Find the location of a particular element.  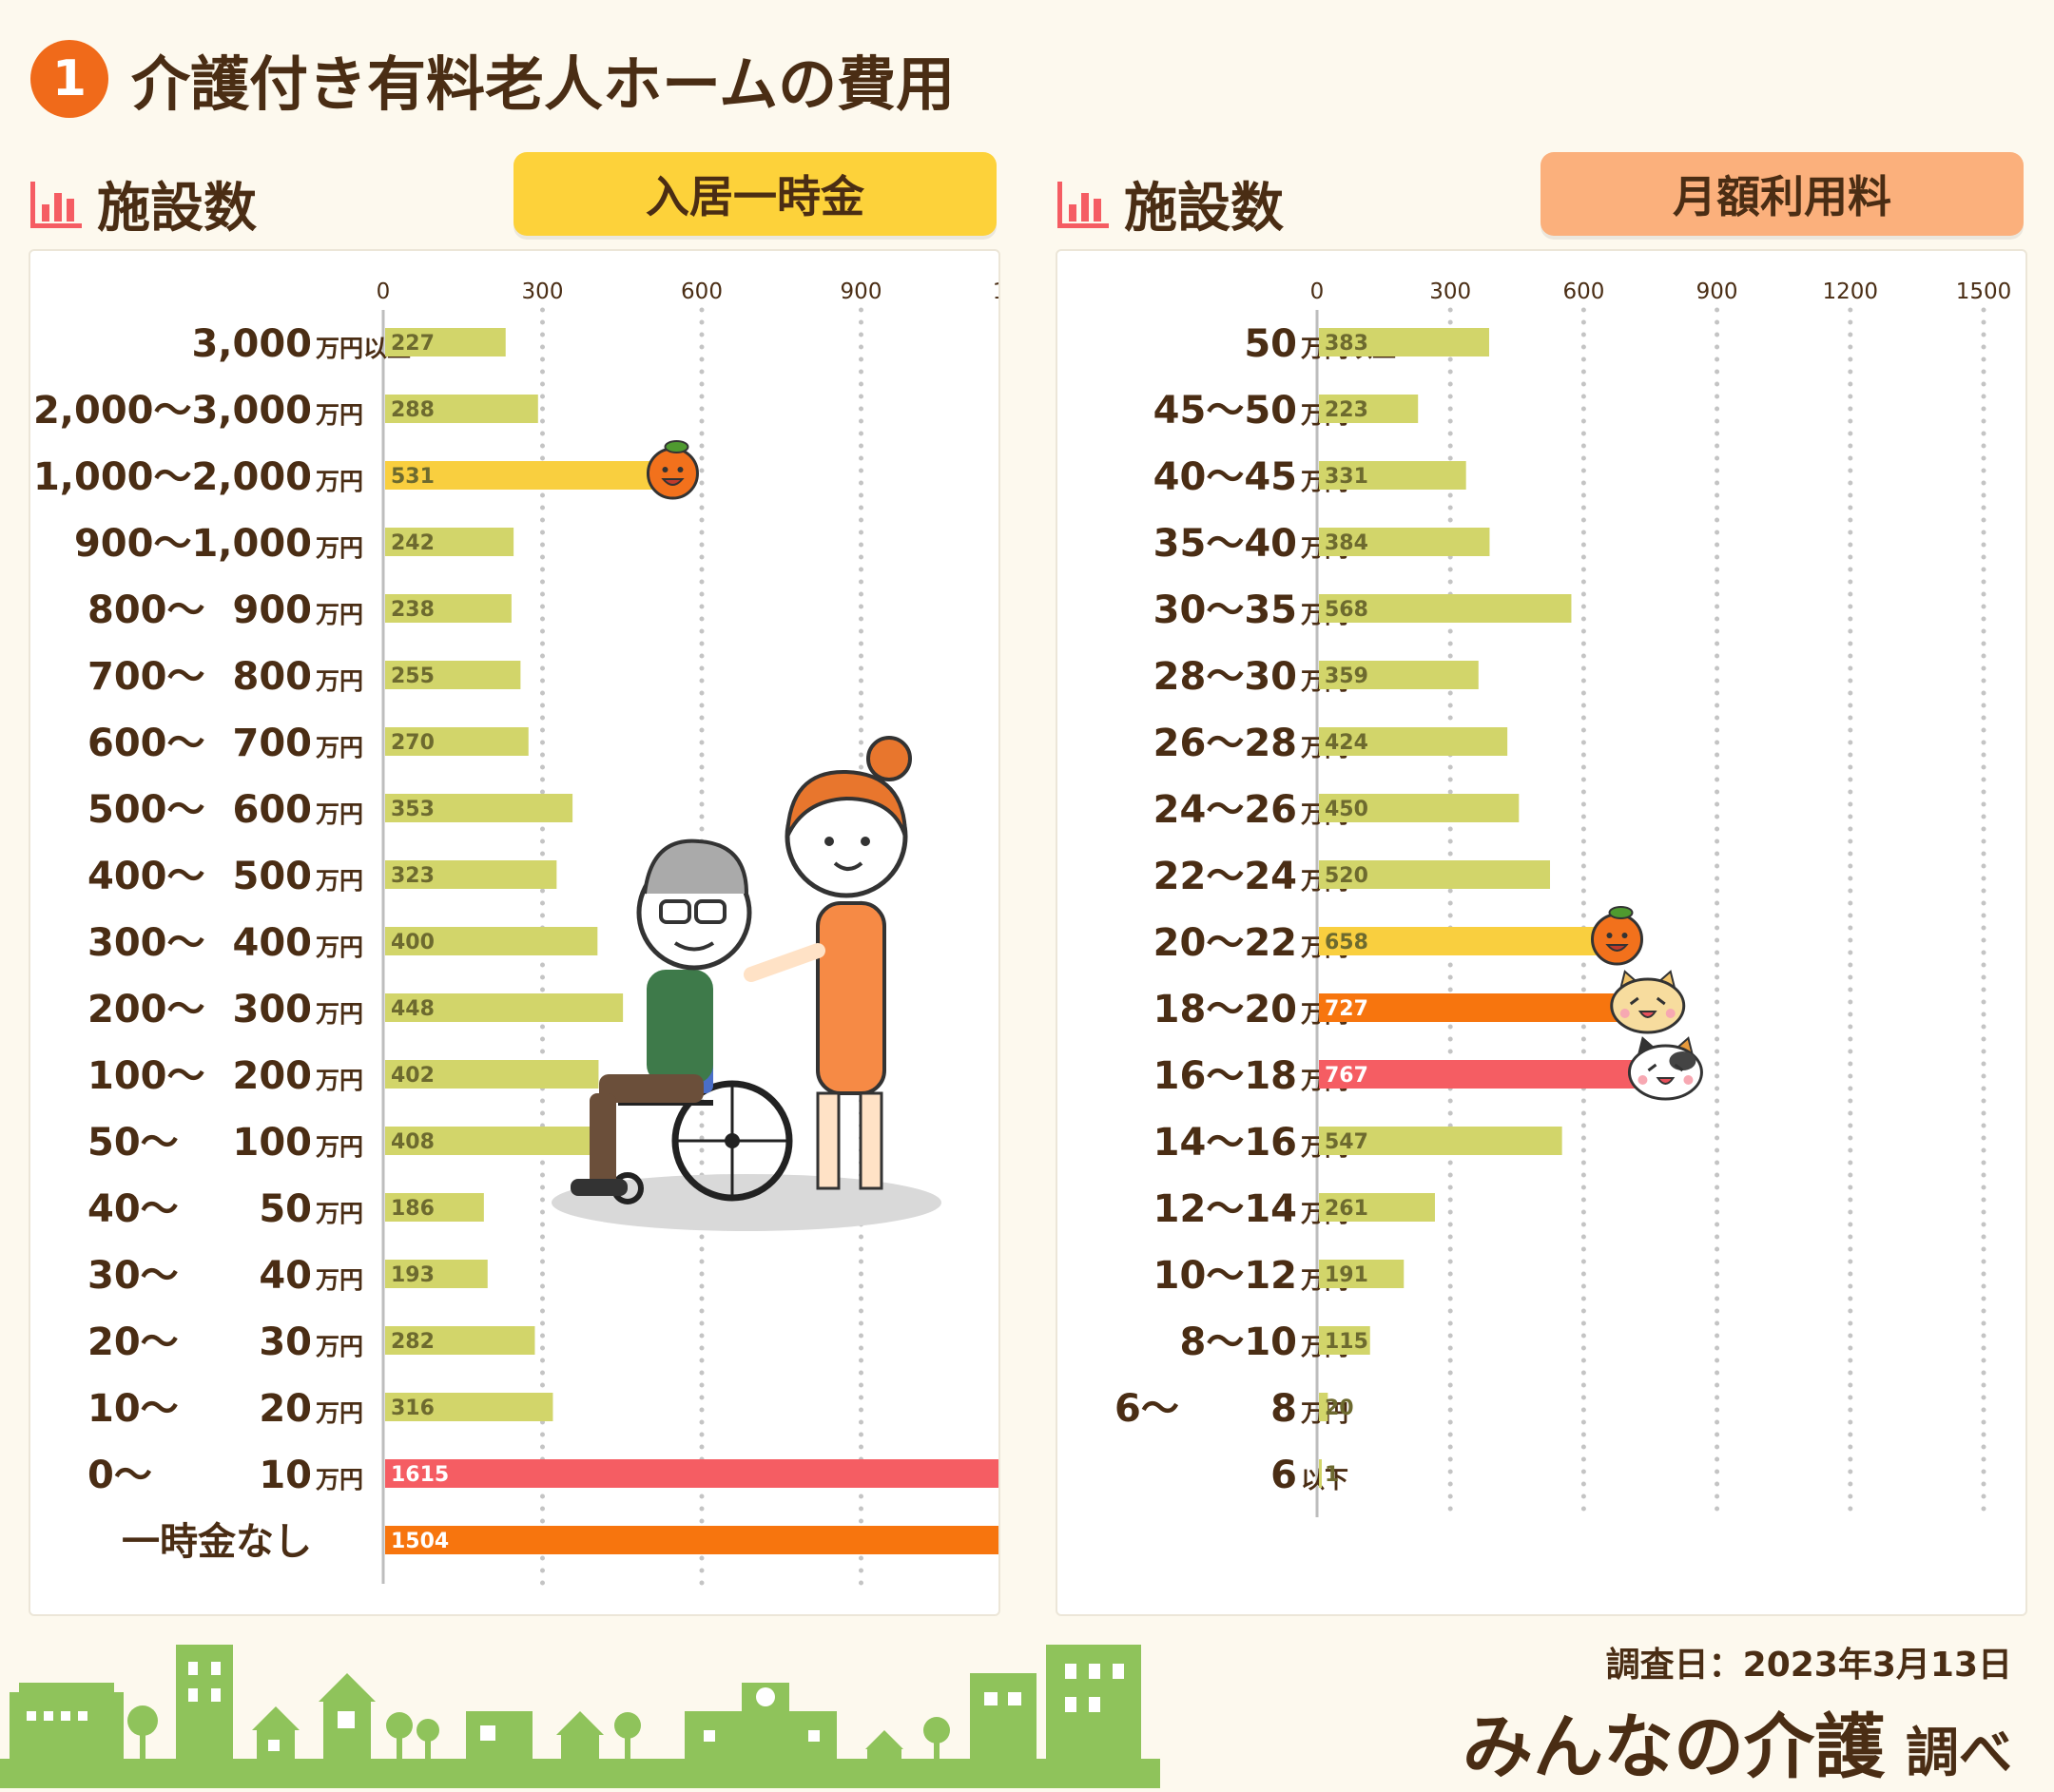

category-label: 12〜14 is located at coordinates (1225, 1209).